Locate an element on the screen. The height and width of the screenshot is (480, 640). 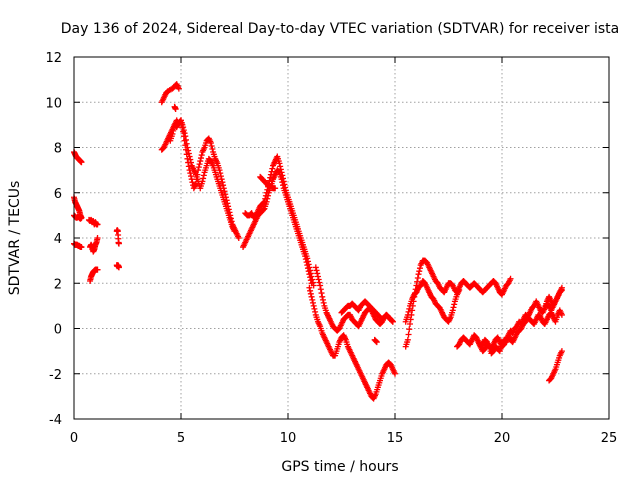
series-l is located at coordinates (202, 176).